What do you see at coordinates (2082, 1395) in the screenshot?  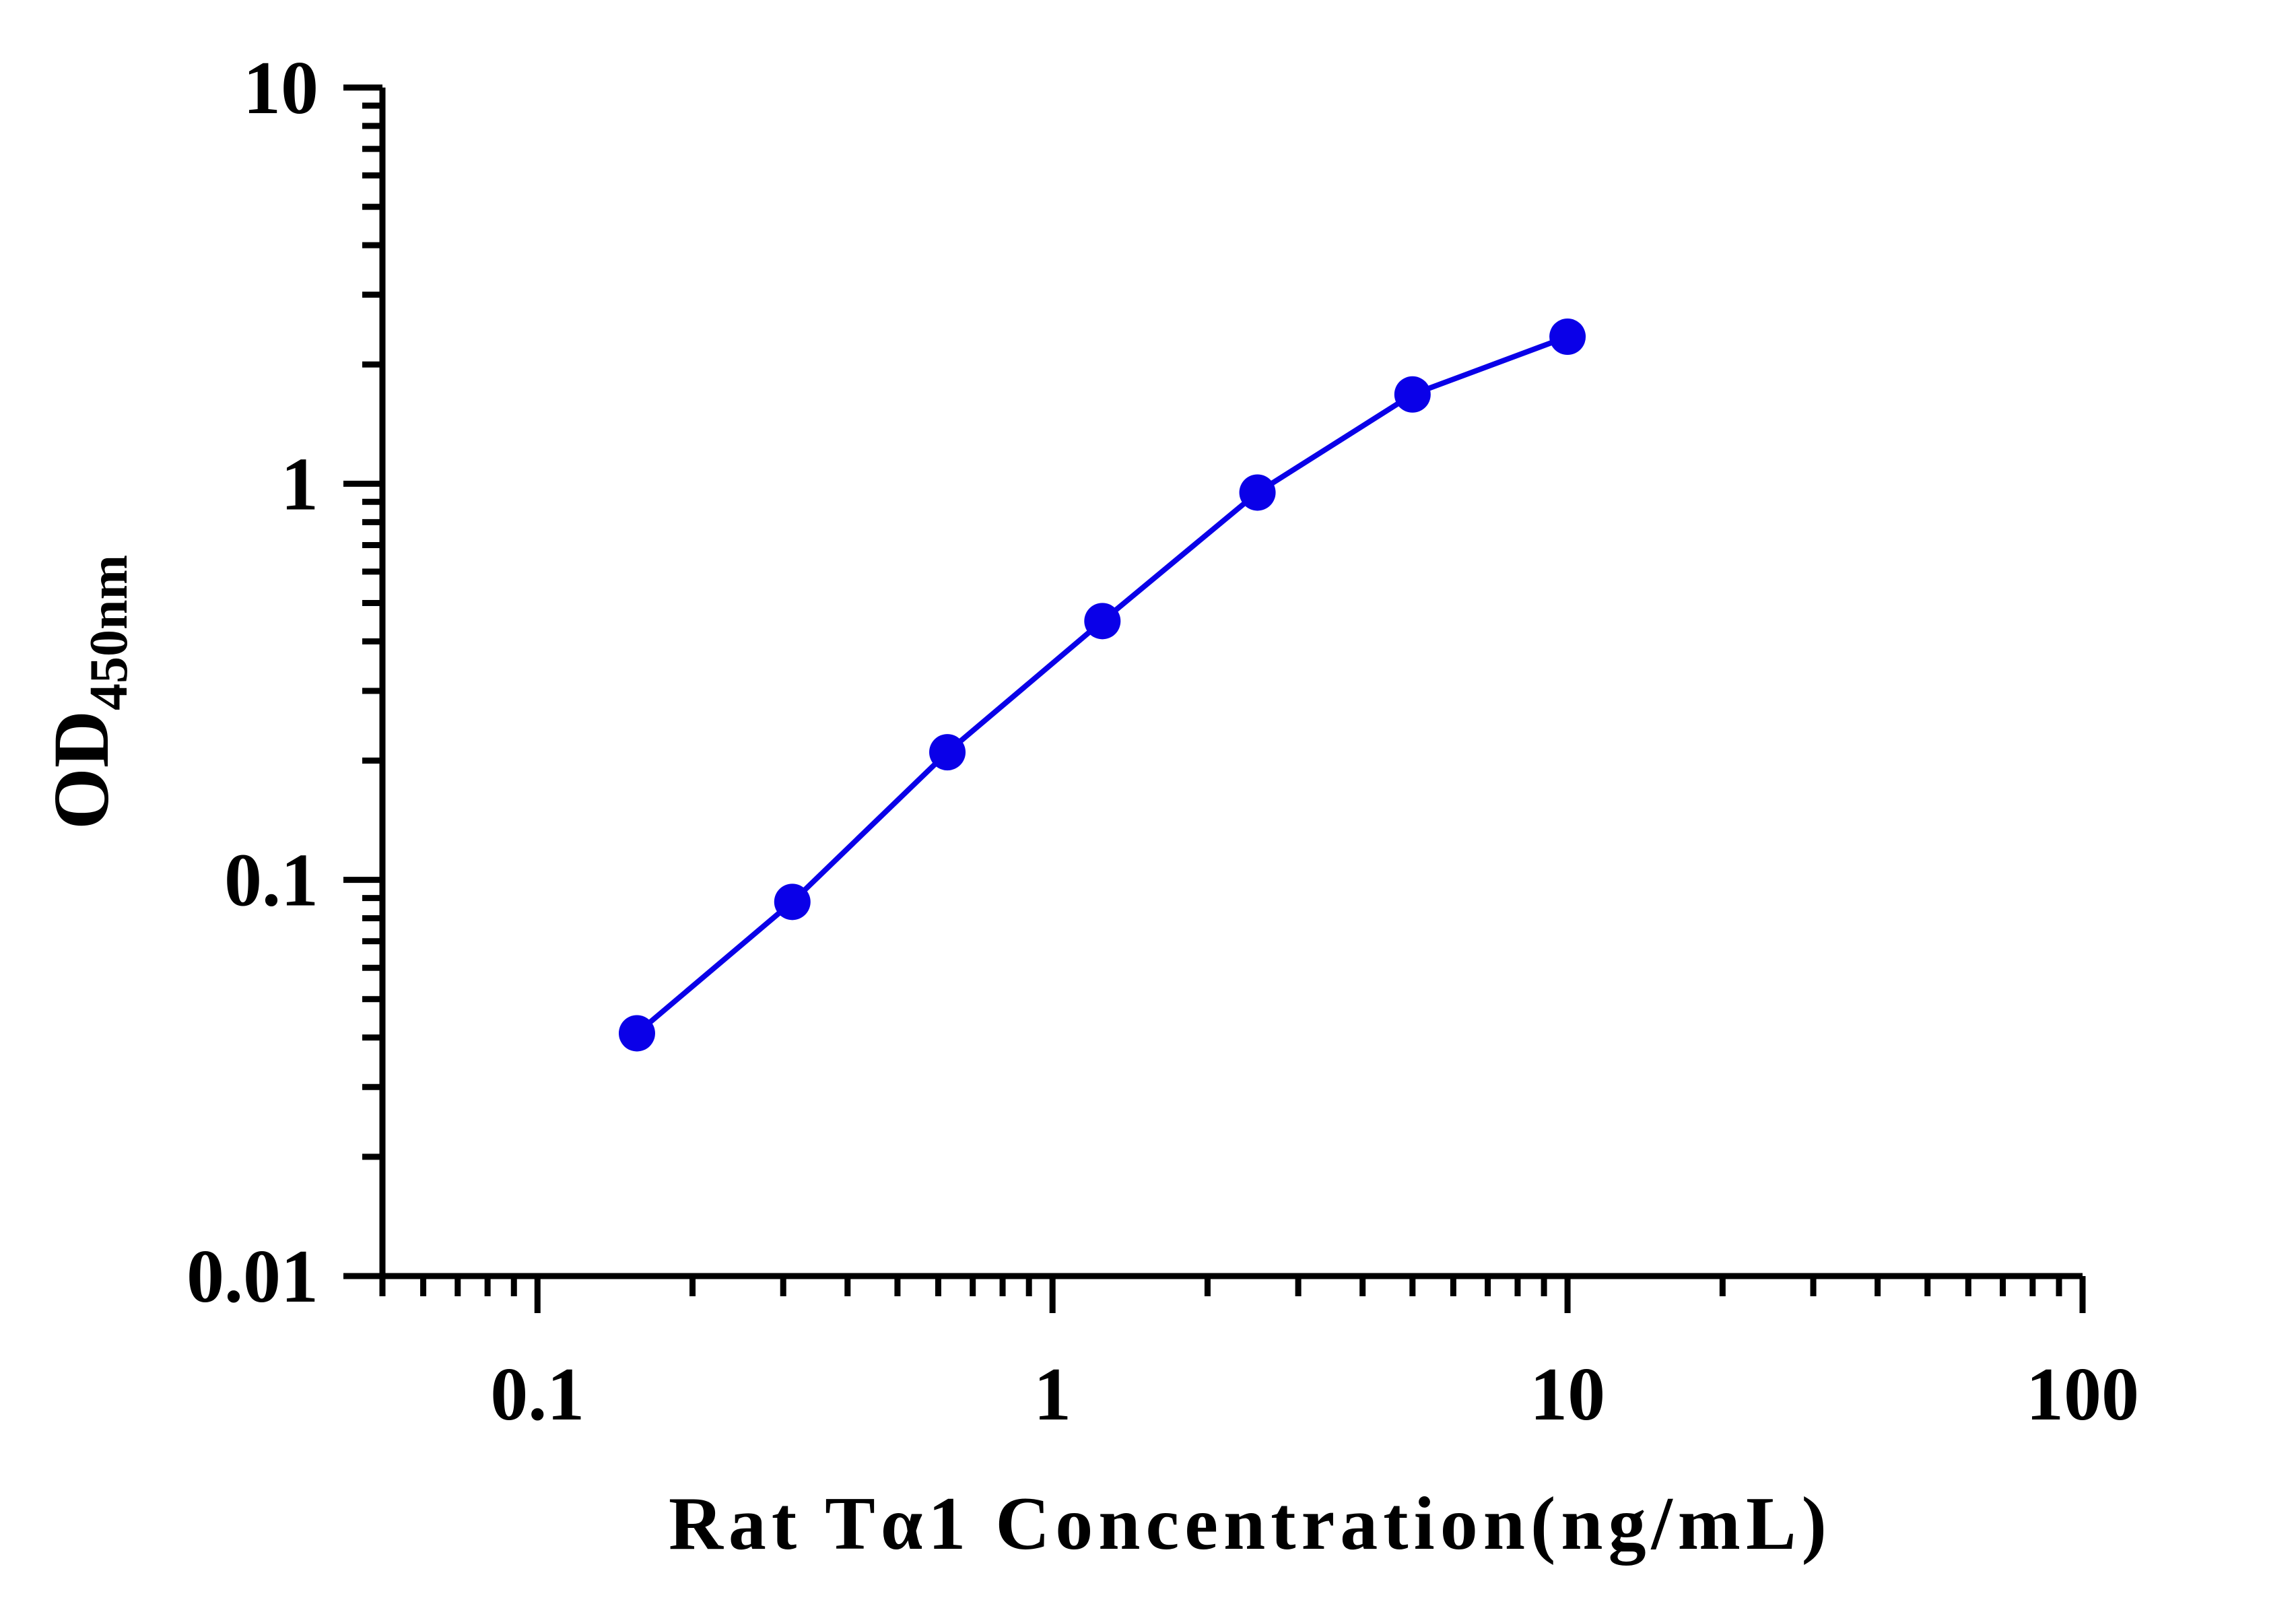 I see `x-tick-label: 100` at bounding box center [2082, 1395].